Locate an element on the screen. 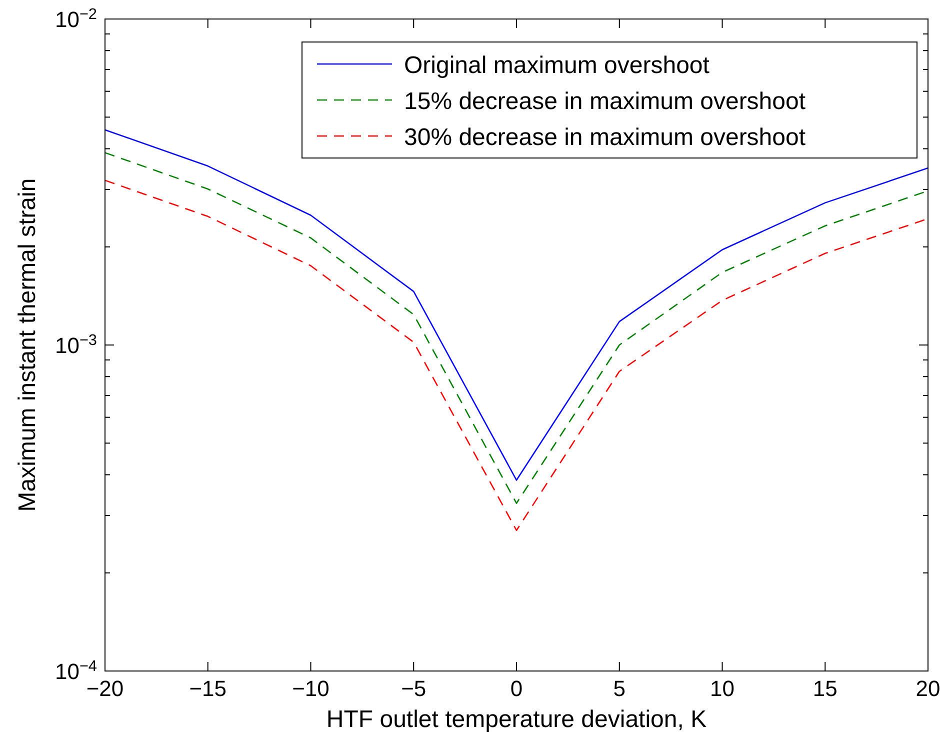  x-tick-label: 5 is located at coordinates (619, 688).